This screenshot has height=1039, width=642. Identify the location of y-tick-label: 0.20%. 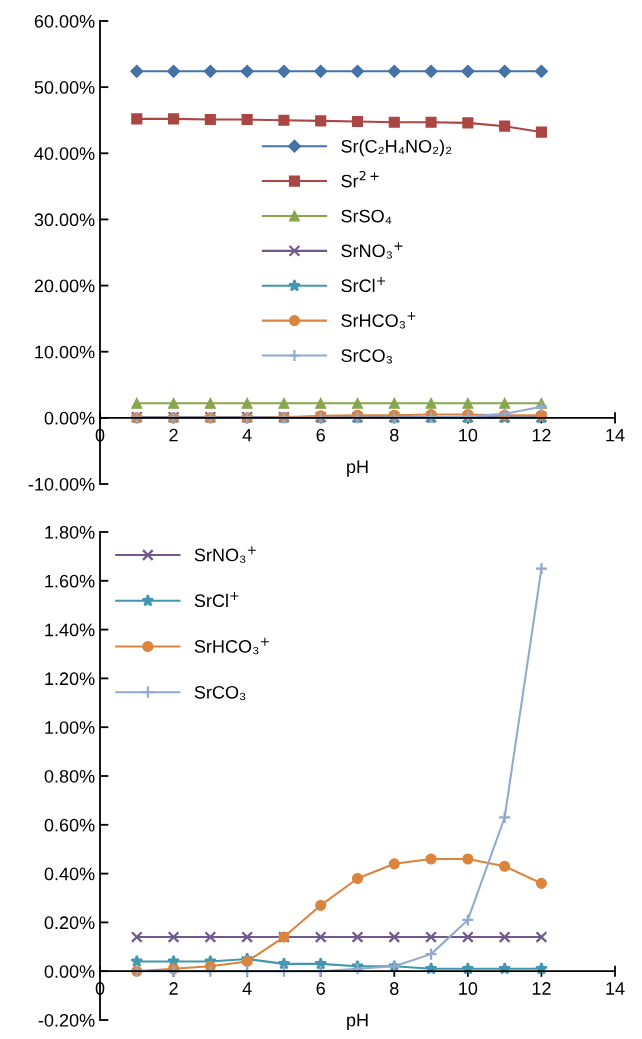
(69, 923).